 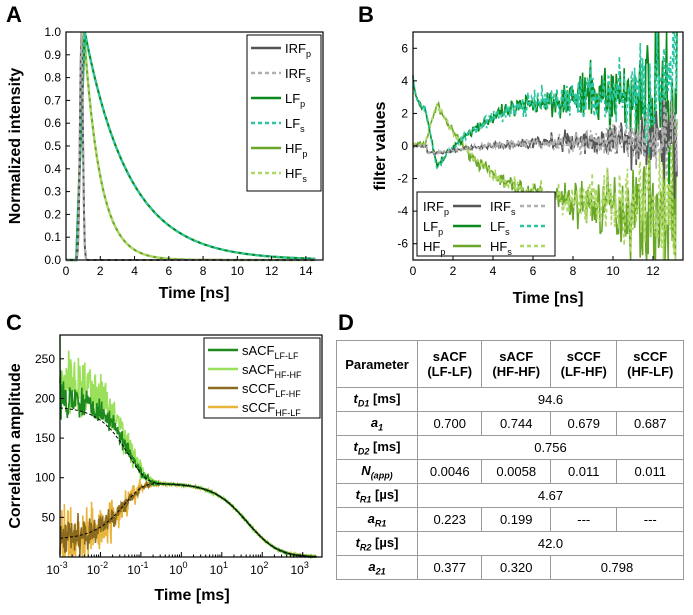 What do you see at coordinates (377, 447) in the screenshot?
I see `table-row-label: tD2 [ms]` at bounding box center [377, 447].